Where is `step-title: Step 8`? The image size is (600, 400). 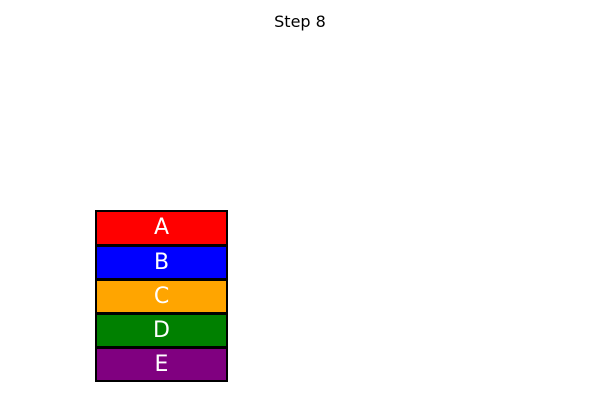 step-title: Step 8 is located at coordinates (300, 21).